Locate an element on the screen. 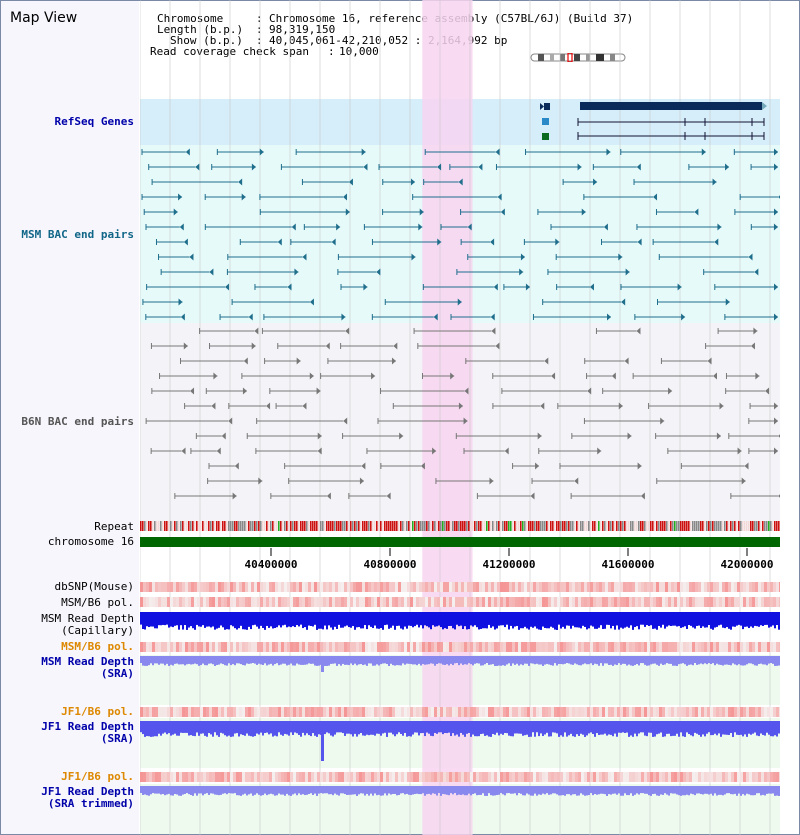 The image size is (800, 835). chromosome-ideogram is located at coordinates (578, 57).